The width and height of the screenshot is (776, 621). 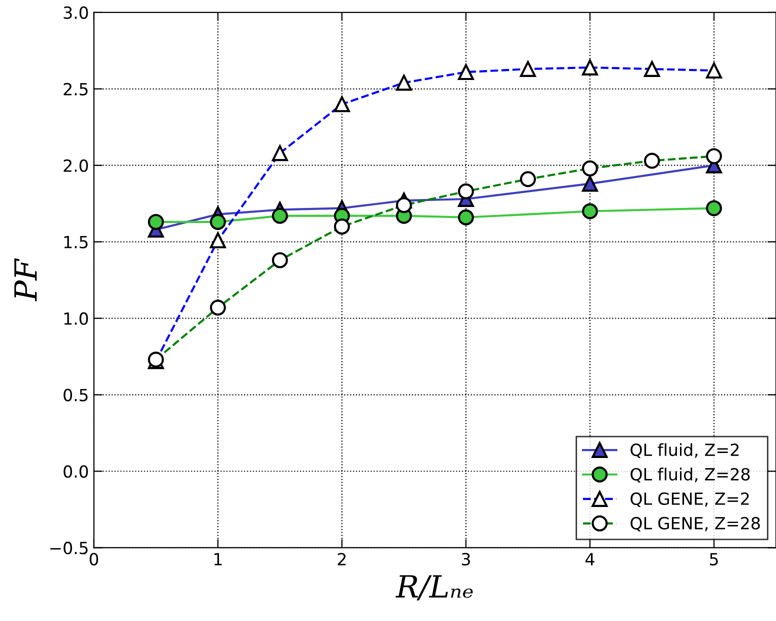 What do you see at coordinates (76, 318) in the screenshot?
I see `y-tick-label: 1.0` at bounding box center [76, 318].